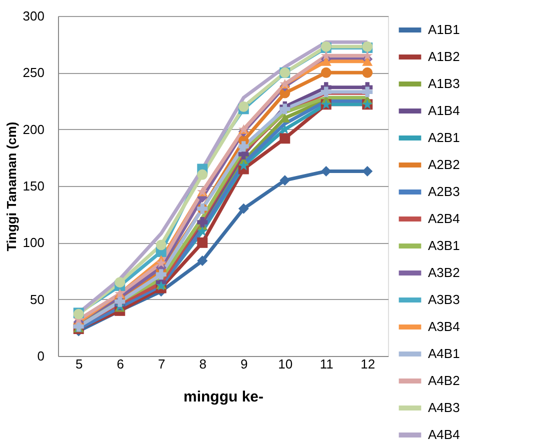 The height and width of the screenshot is (445, 548). I want to click on legend-label: A3B3, so click(444, 299).